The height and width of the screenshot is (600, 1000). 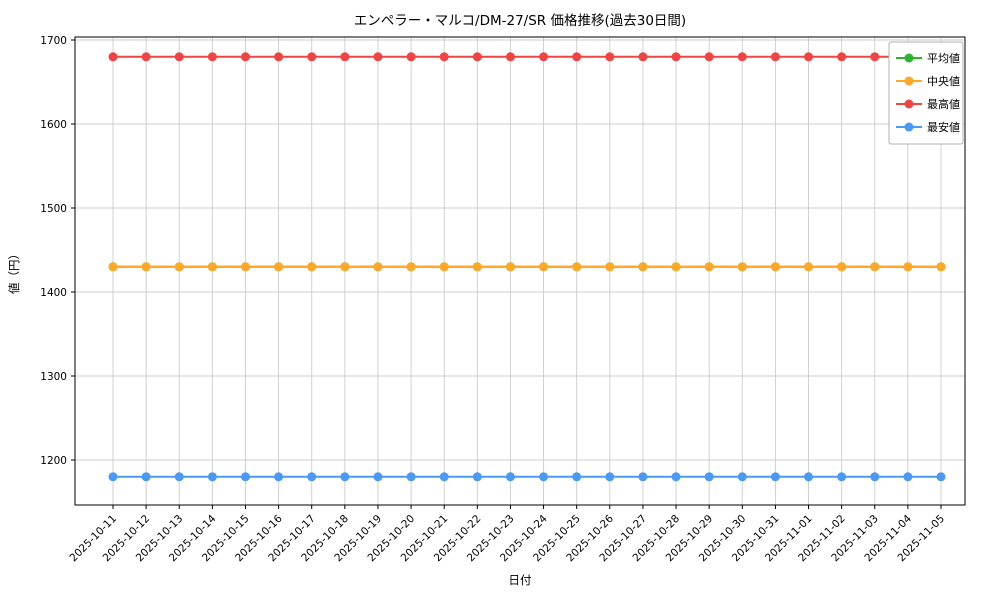 I want to click on legend-label: 最安値, so click(x=943, y=127).